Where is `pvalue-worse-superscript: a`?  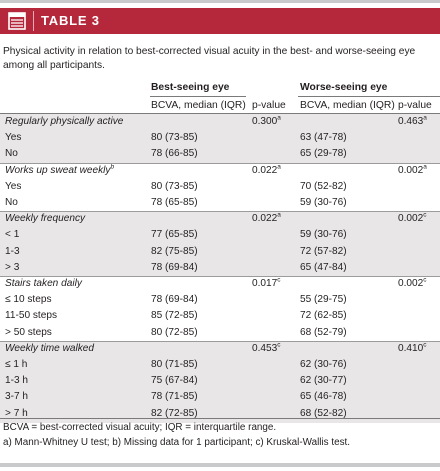
pvalue-worse-superscript: a is located at coordinates (425, 167).